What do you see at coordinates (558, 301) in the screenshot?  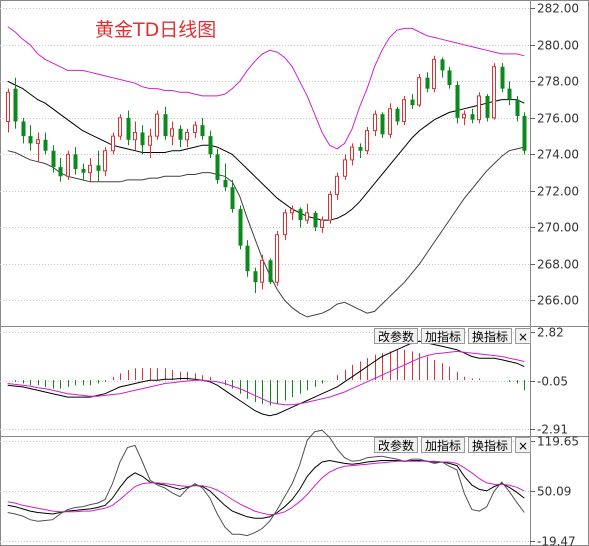 I see `price-tick-label: 266.00` at bounding box center [558, 301].